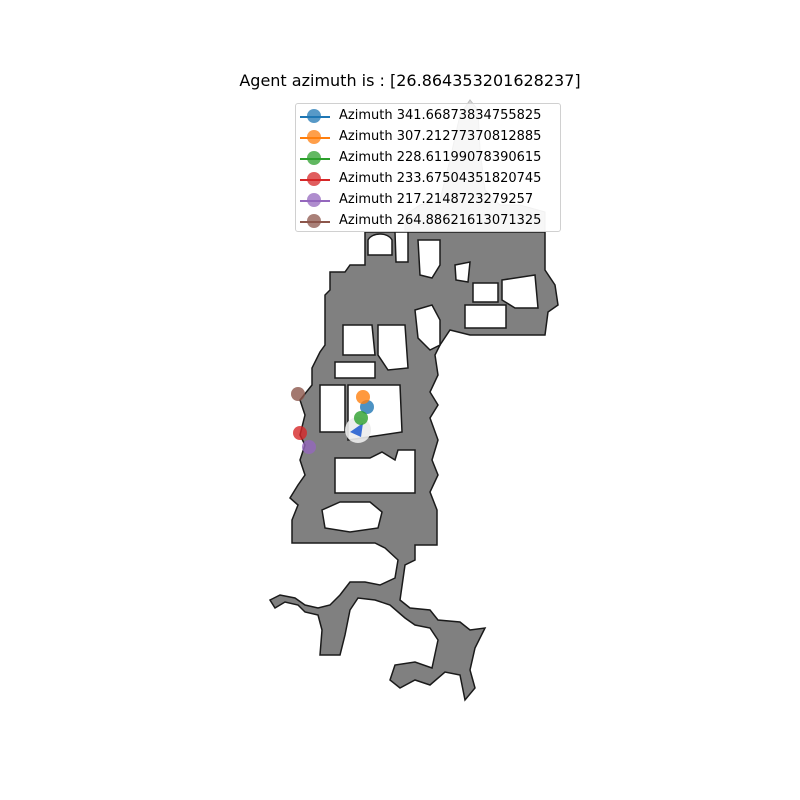  What do you see at coordinates (440, 115) in the screenshot?
I see `legend-label: Azimuth 341.66873834755825` at bounding box center [440, 115].